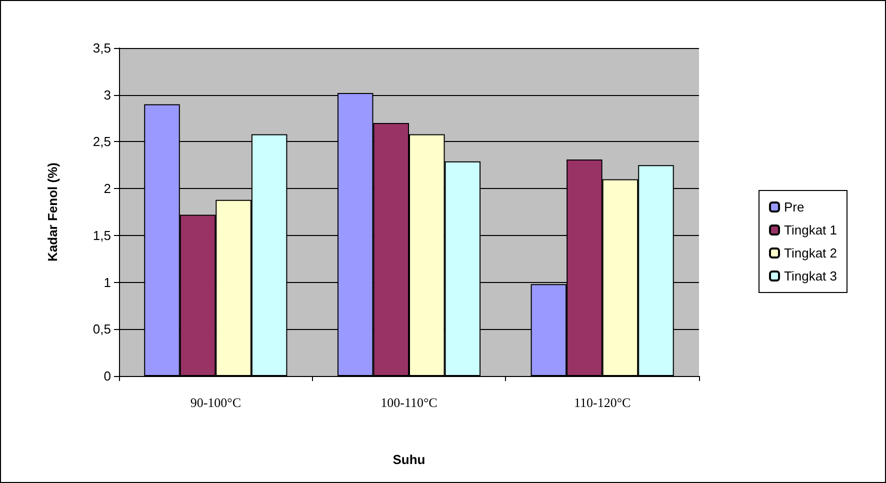 The image size is (886, 483). What do you see at coordinates (409, 459) in the screenshot?
I see `x-axis-title: Suhu` at bounding box center [409, 459].